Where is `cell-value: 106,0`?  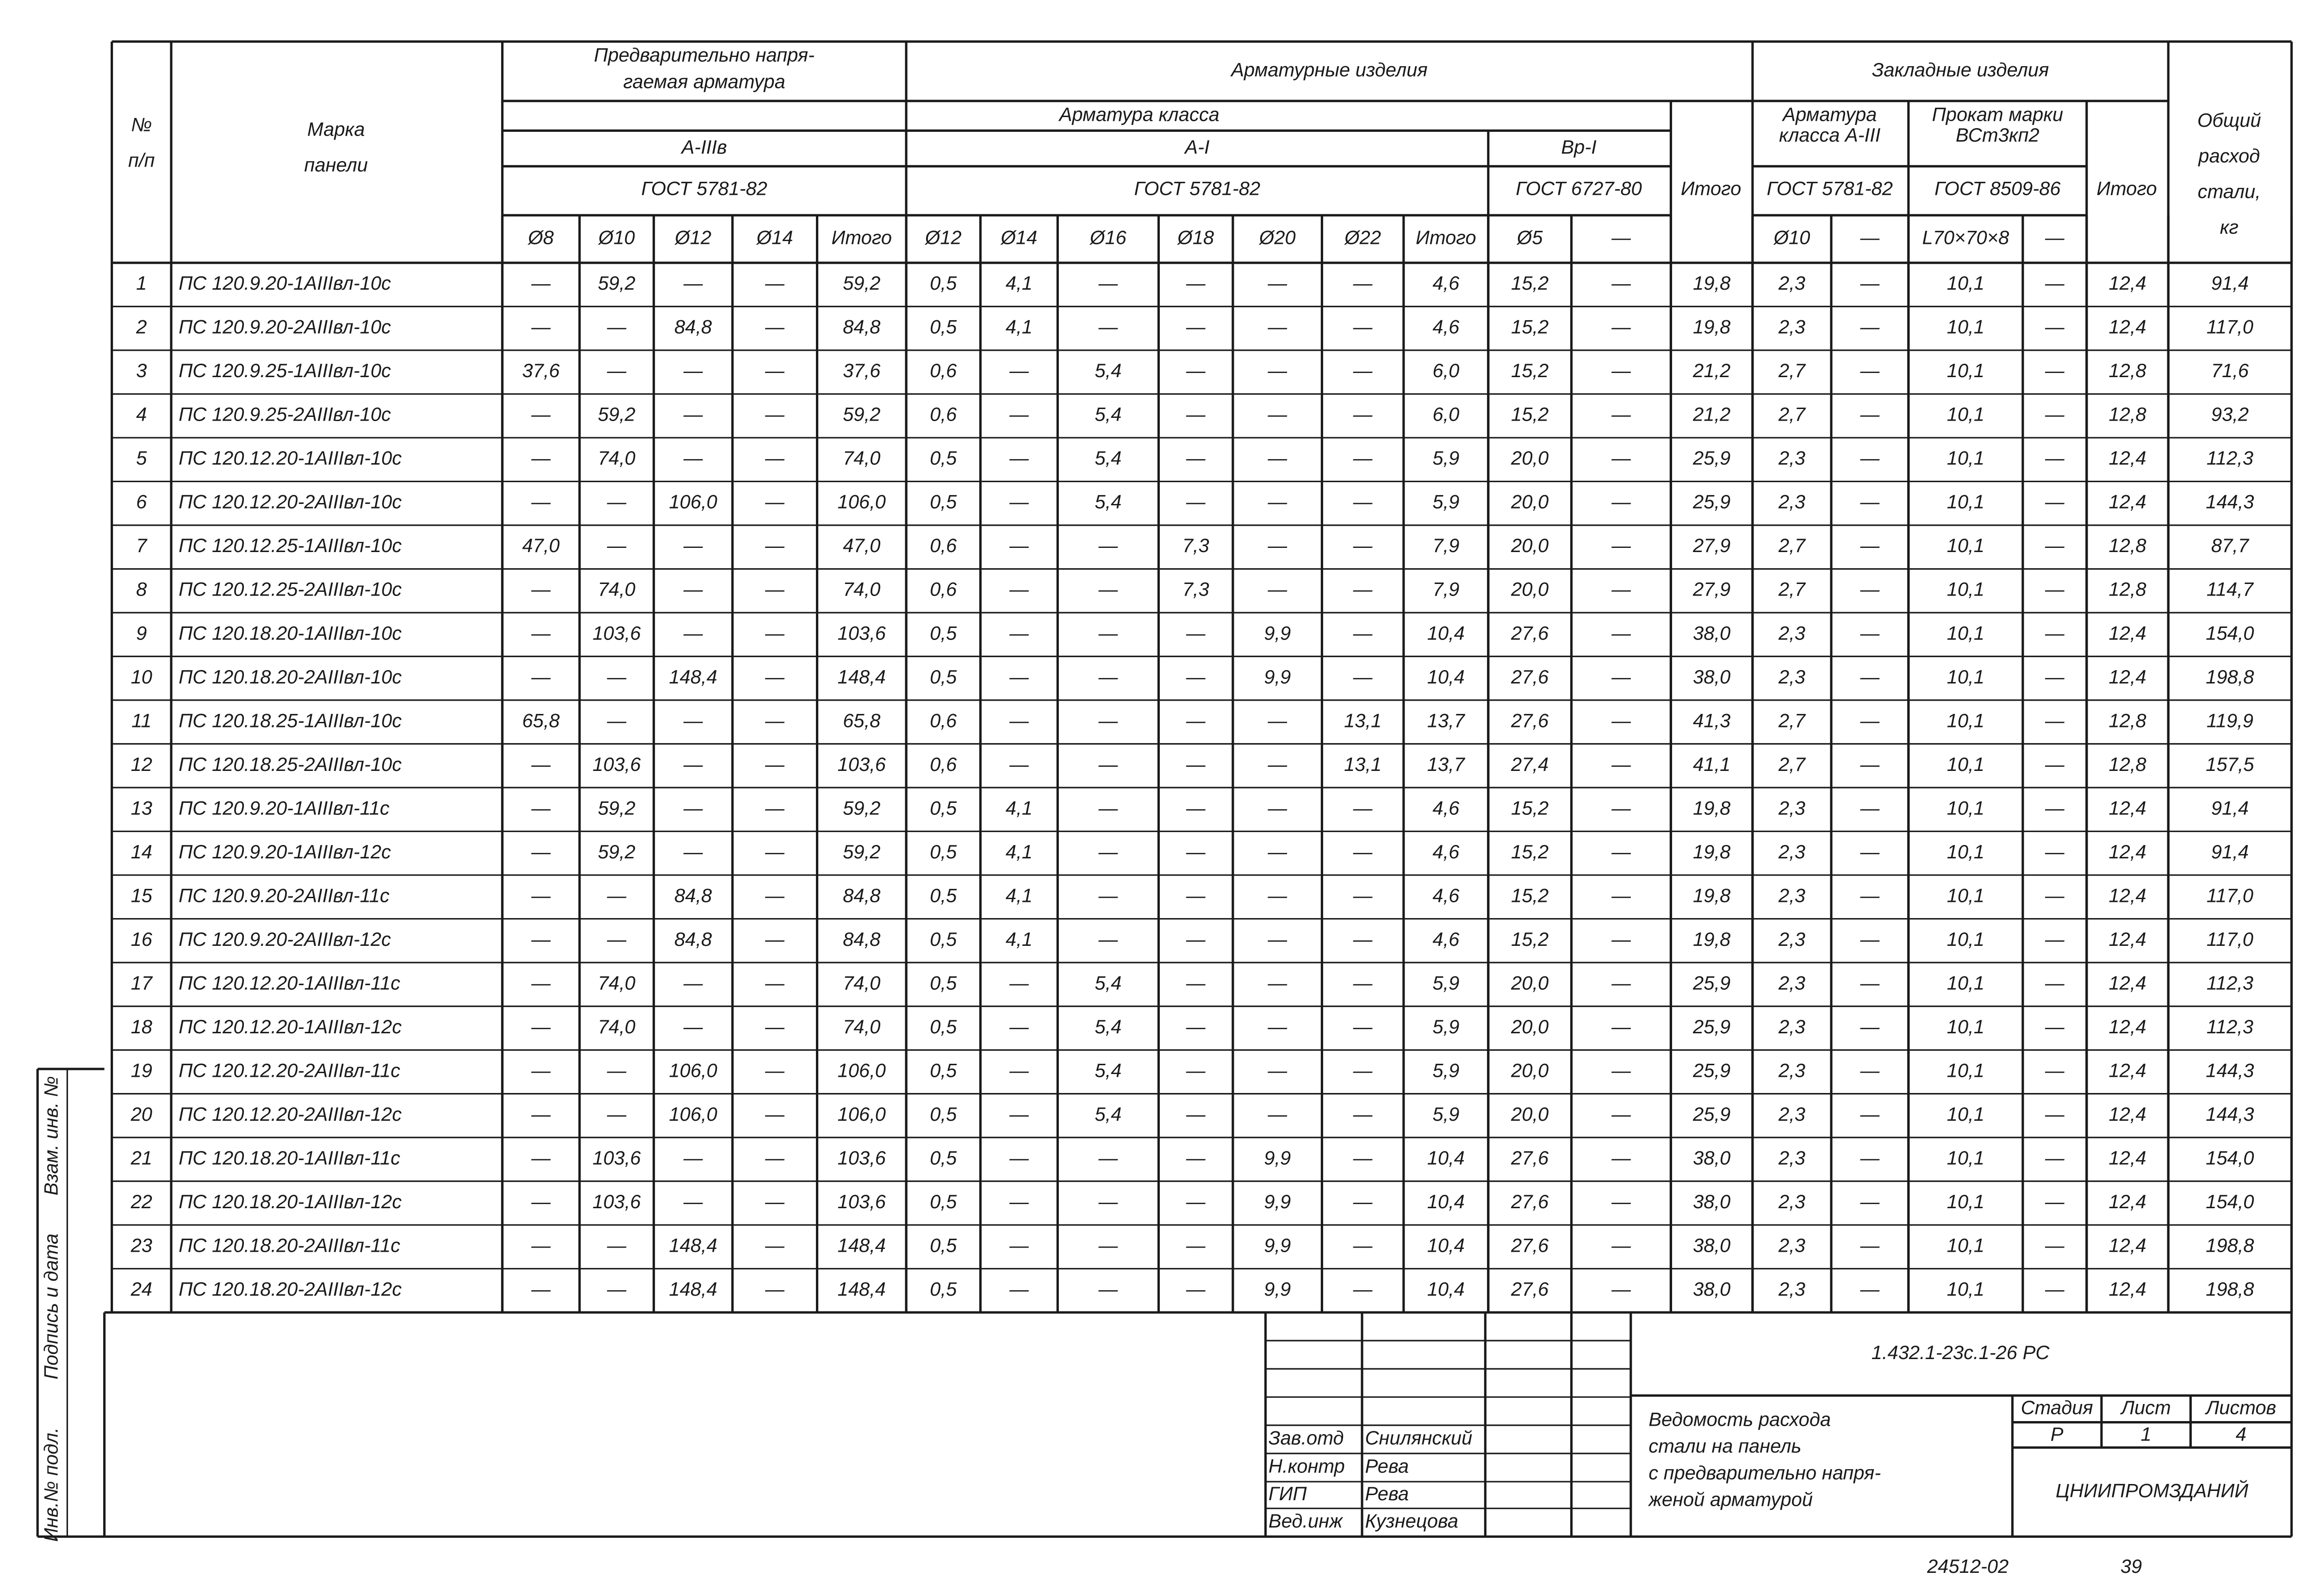 cell-value: 106,0 is located at coordinates (862, 1070).